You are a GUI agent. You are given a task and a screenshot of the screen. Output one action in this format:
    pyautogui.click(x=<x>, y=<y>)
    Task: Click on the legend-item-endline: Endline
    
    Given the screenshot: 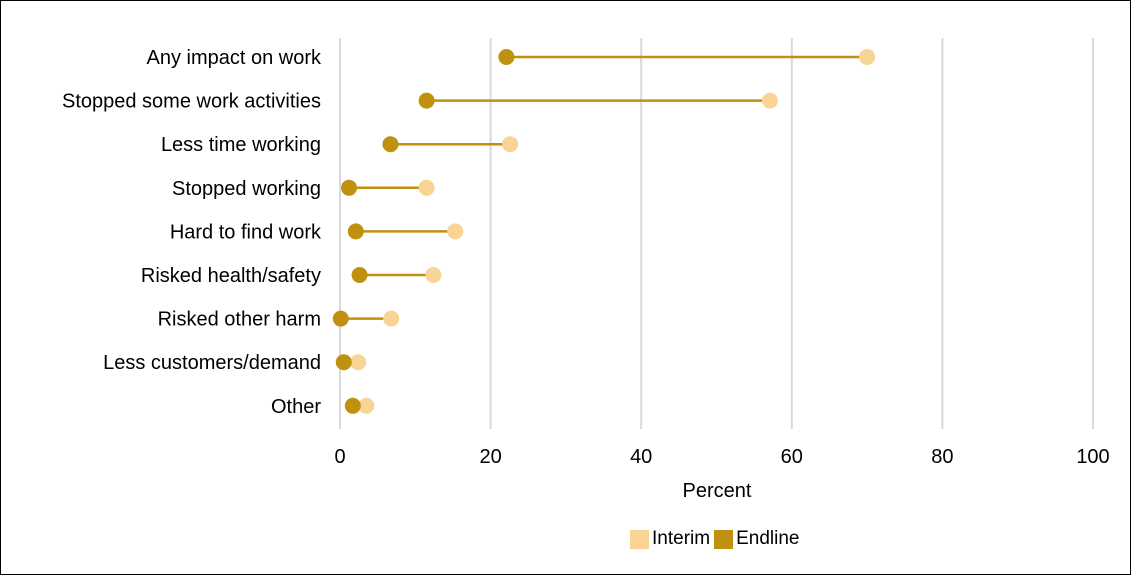 What is the action you would take?
    pyautogui.click(x=756, y=539)
    